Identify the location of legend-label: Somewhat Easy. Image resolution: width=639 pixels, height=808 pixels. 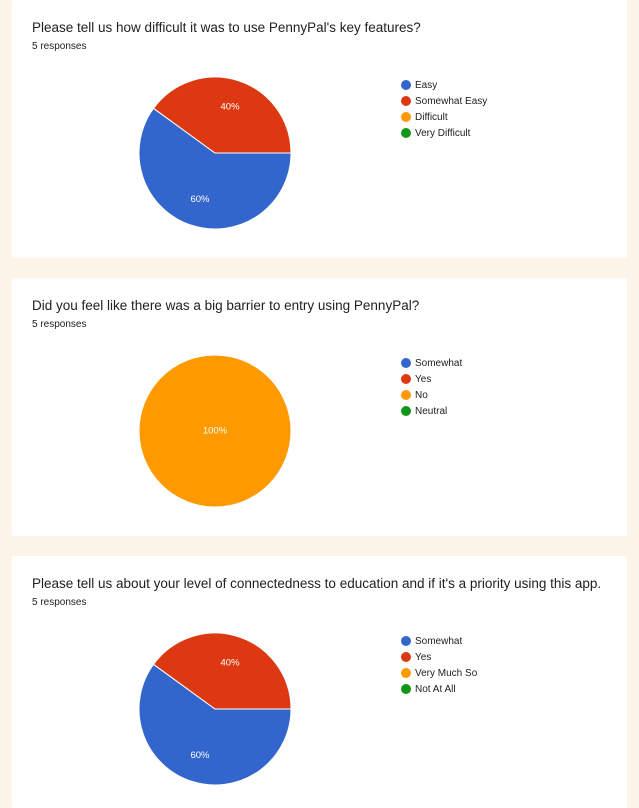
(451, 101).